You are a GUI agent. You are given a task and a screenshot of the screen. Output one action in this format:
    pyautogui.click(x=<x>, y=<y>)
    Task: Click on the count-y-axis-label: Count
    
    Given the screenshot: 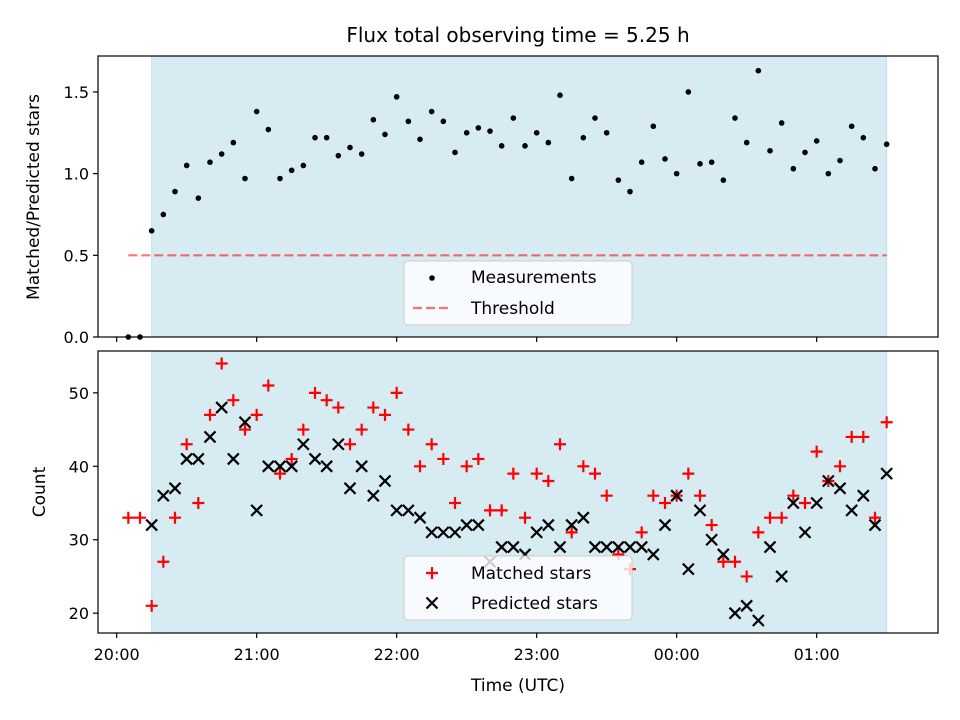 What is the action you would take?
    pyautogui.click(x=40, y=491)
    